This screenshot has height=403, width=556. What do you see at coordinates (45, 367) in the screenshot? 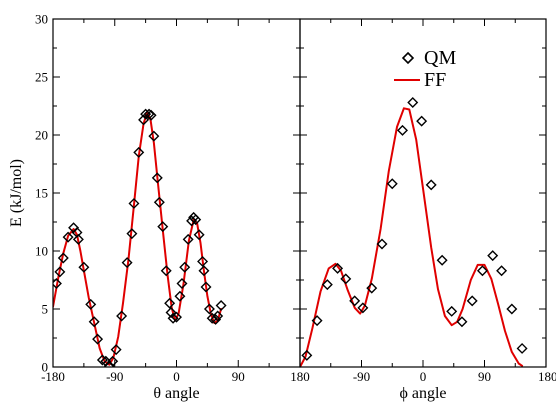
I see `y-tick-label: 0` at bounding box center [45, 367].